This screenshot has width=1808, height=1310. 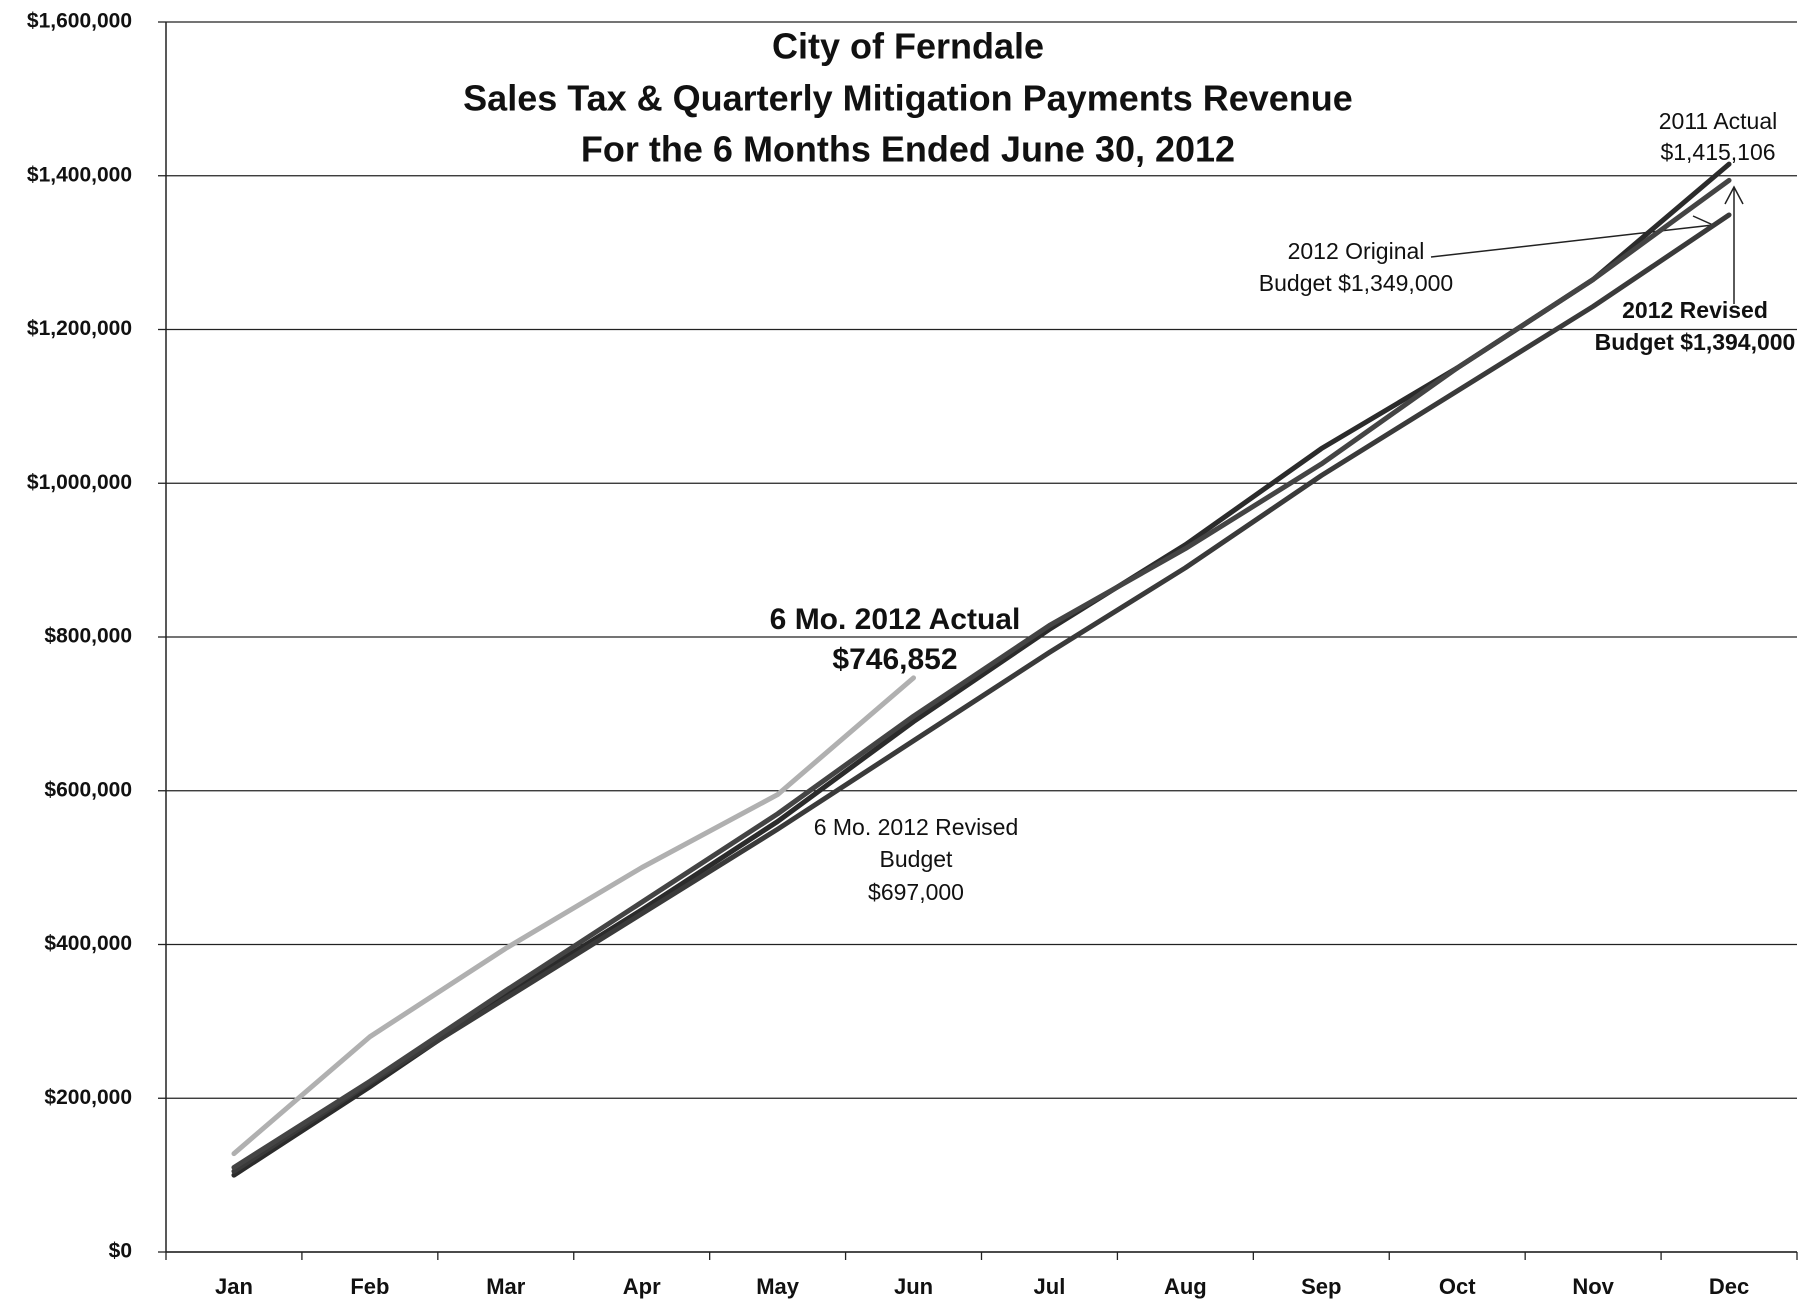 What do you see at coordinates (917, 859) in the screenshot?
I see `annotation: Budget` at bounding box center [917, 859].